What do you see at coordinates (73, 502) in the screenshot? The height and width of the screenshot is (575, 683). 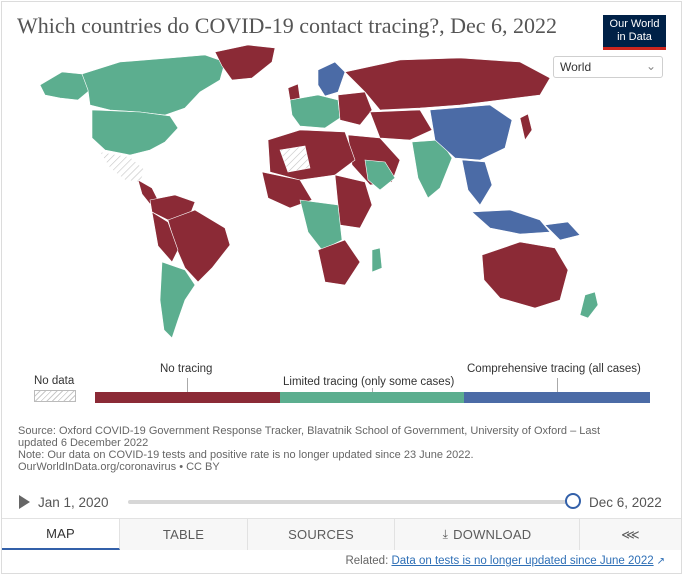 I see `timeline-start-label: Jan 1, 2020` at bounding box center [73, 502].